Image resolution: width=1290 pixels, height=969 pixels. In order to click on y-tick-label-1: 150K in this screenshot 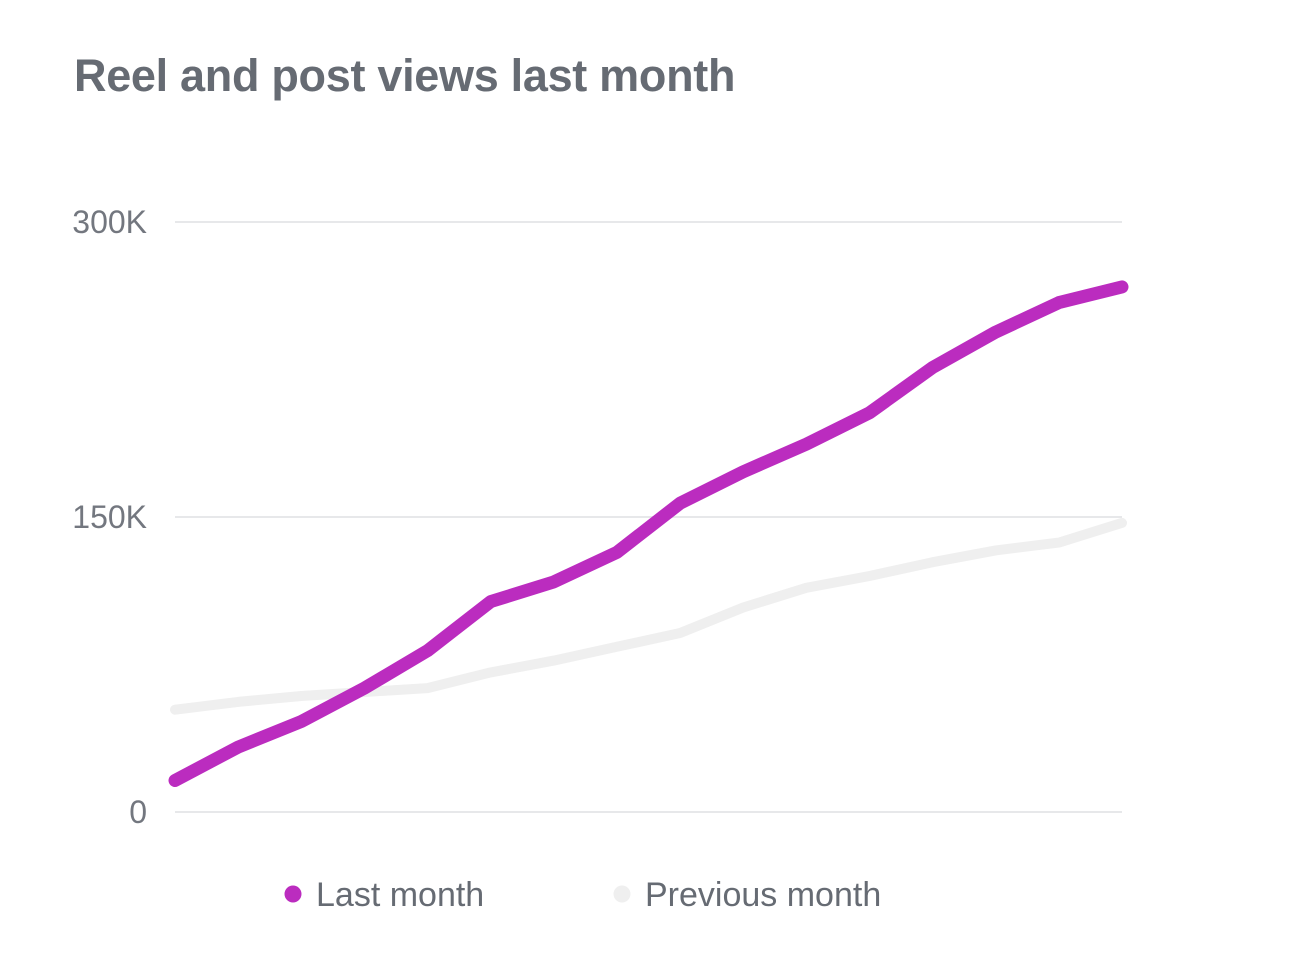, I will do `click(109, 517)`.